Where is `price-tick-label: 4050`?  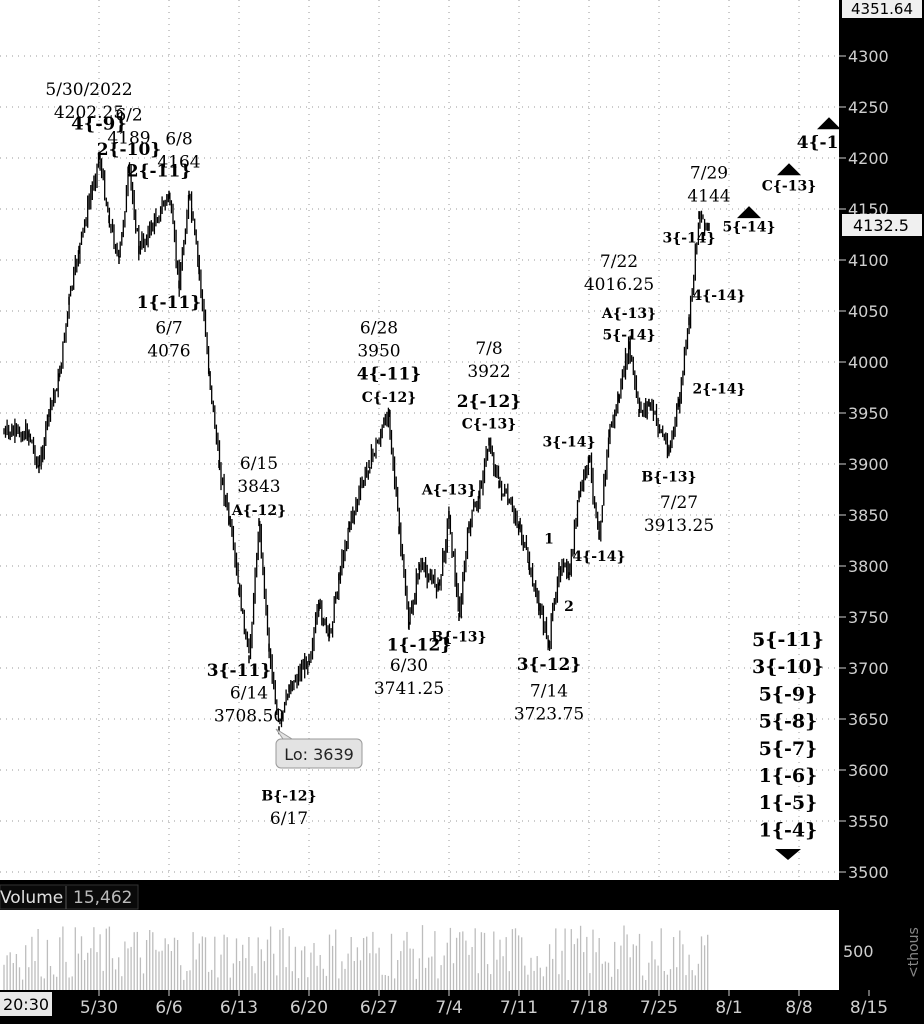 price-tick-label: 4050 is located at coordinates (868, 311).